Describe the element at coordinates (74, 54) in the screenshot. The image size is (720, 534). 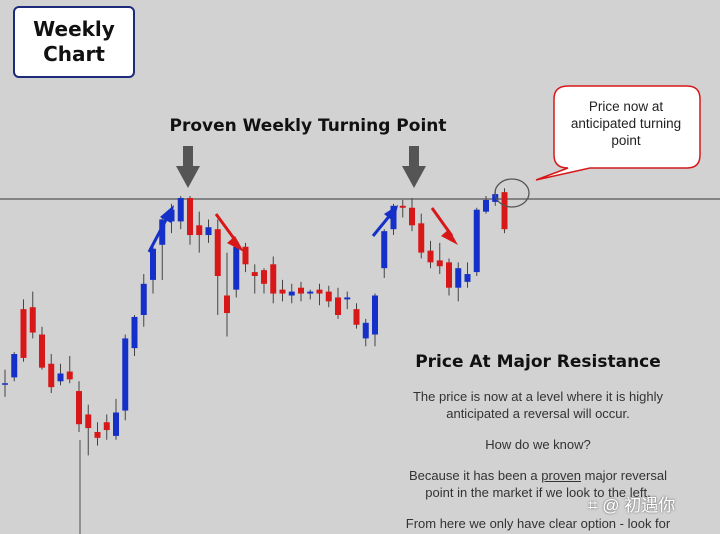
I see `timeframe-line-2: Chart` at that location.